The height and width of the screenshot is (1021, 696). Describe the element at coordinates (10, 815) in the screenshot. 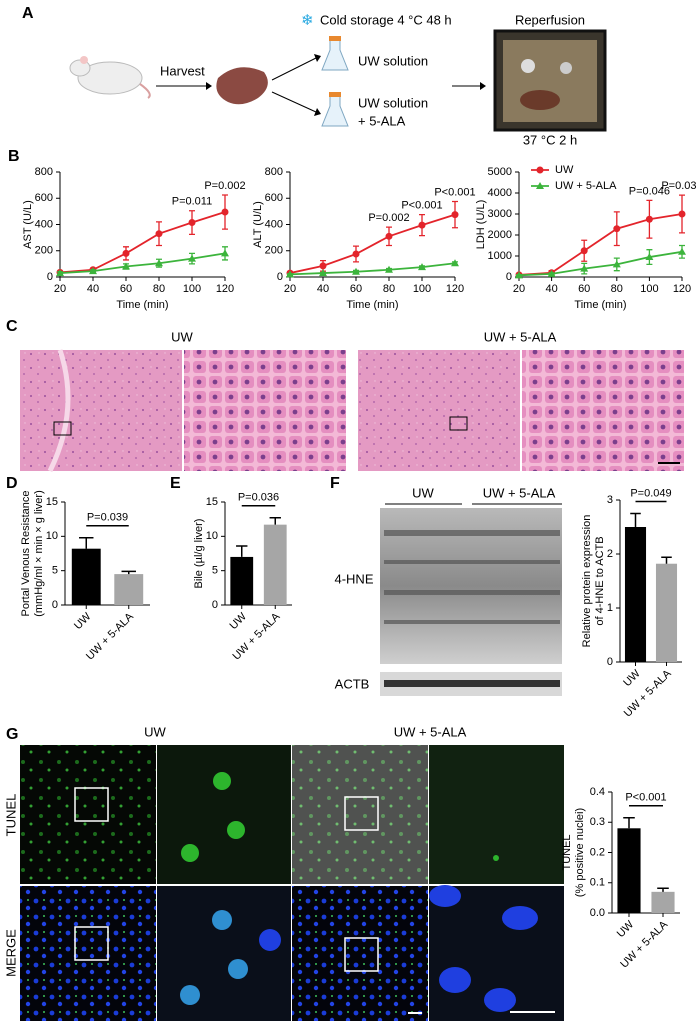

I see `row-label: TUNEL` at that location.